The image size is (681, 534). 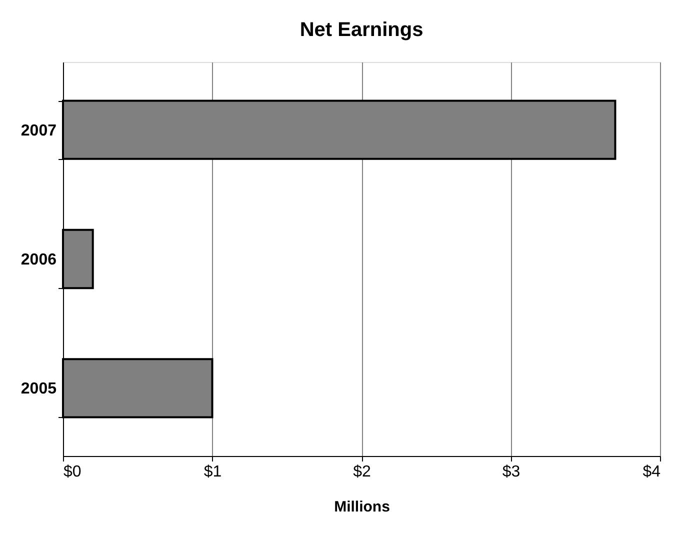 What do you see at coordinates (511, 472) in the screenshot?
I see `x-tick-label: $3` at bounding box center [511, 472].